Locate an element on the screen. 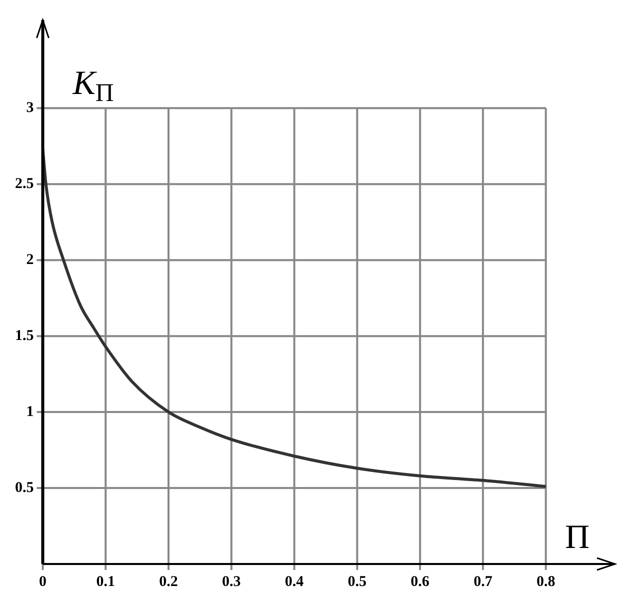  y-tick-label: 3 is located at coordinates (30, 108).